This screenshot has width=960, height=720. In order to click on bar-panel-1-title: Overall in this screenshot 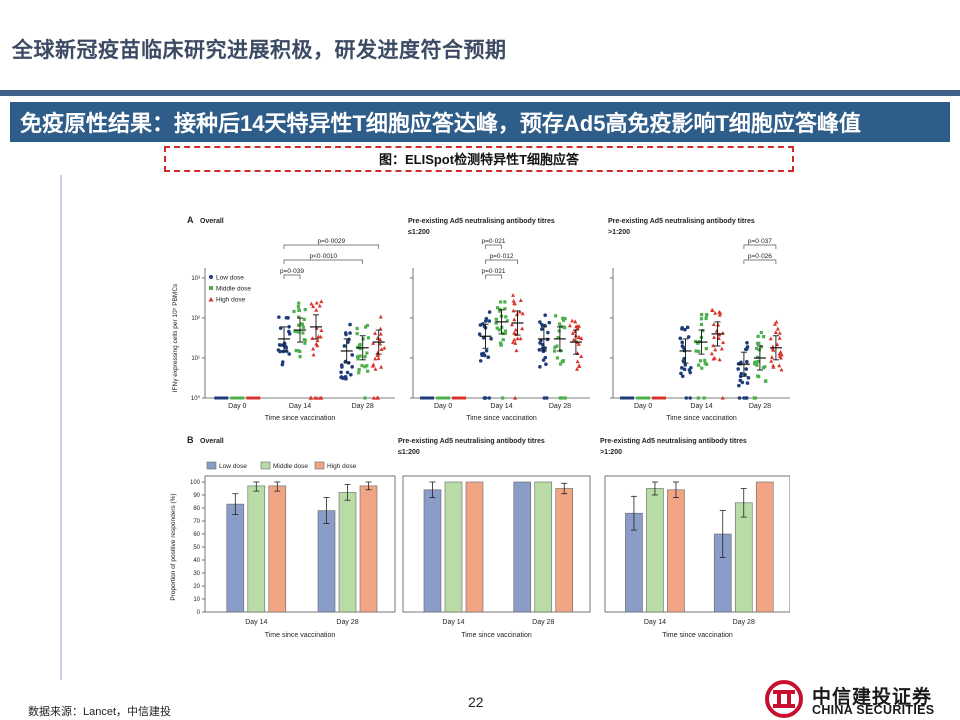, I will do `click(212, 441)`.